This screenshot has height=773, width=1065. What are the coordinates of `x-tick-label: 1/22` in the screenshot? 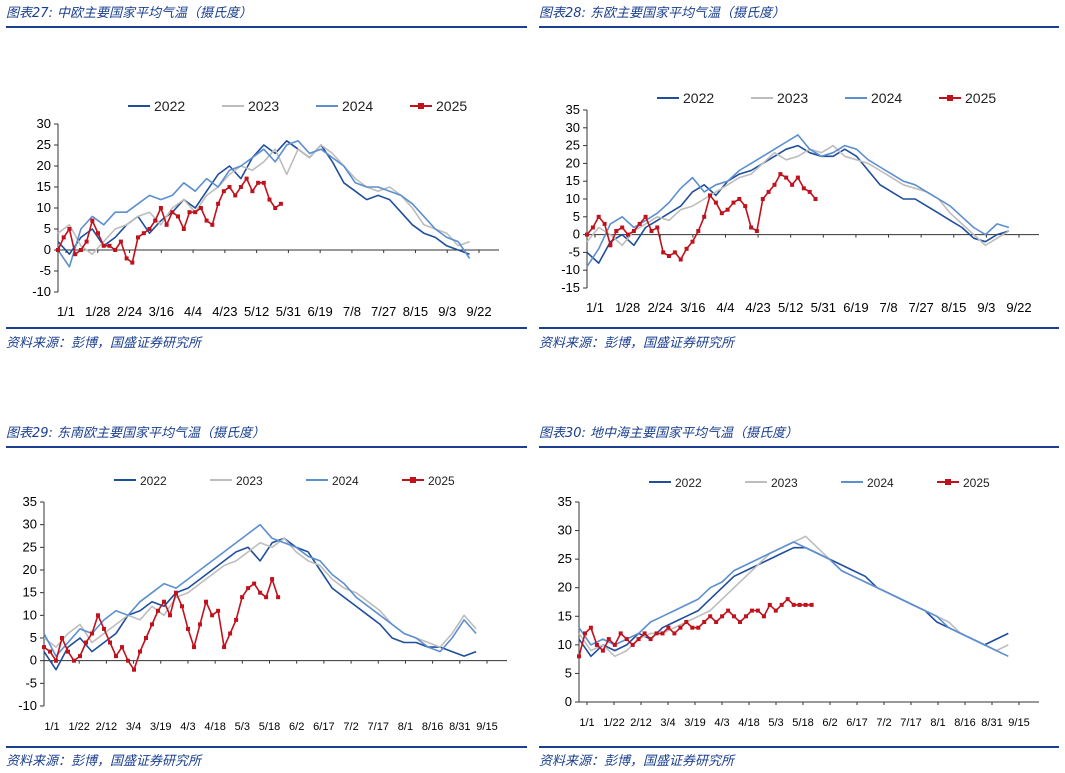 It's located at (78, 727).